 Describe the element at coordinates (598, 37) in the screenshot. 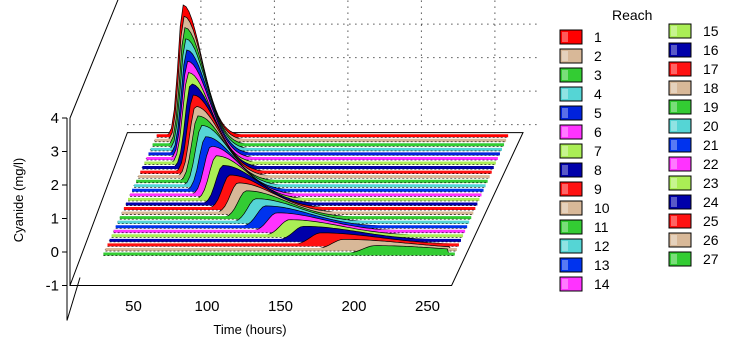

I see `legend-label: 1` at that location.